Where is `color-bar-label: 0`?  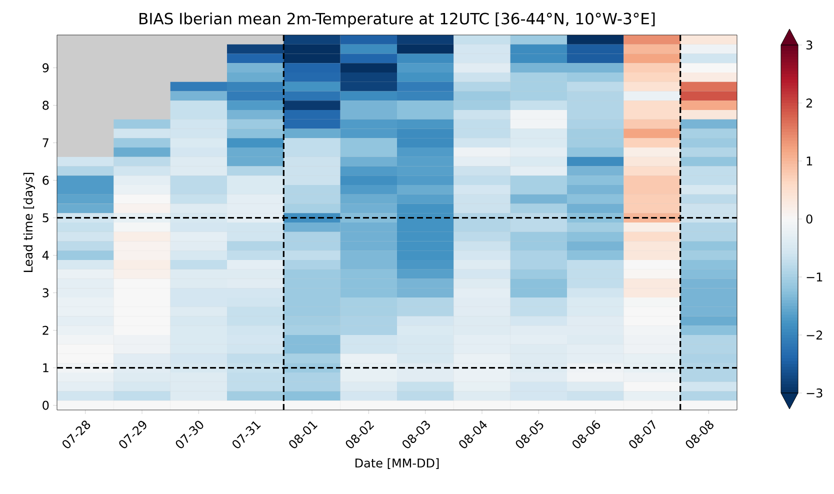
color-bar-label: 0 is located at coordinates (809, 219).